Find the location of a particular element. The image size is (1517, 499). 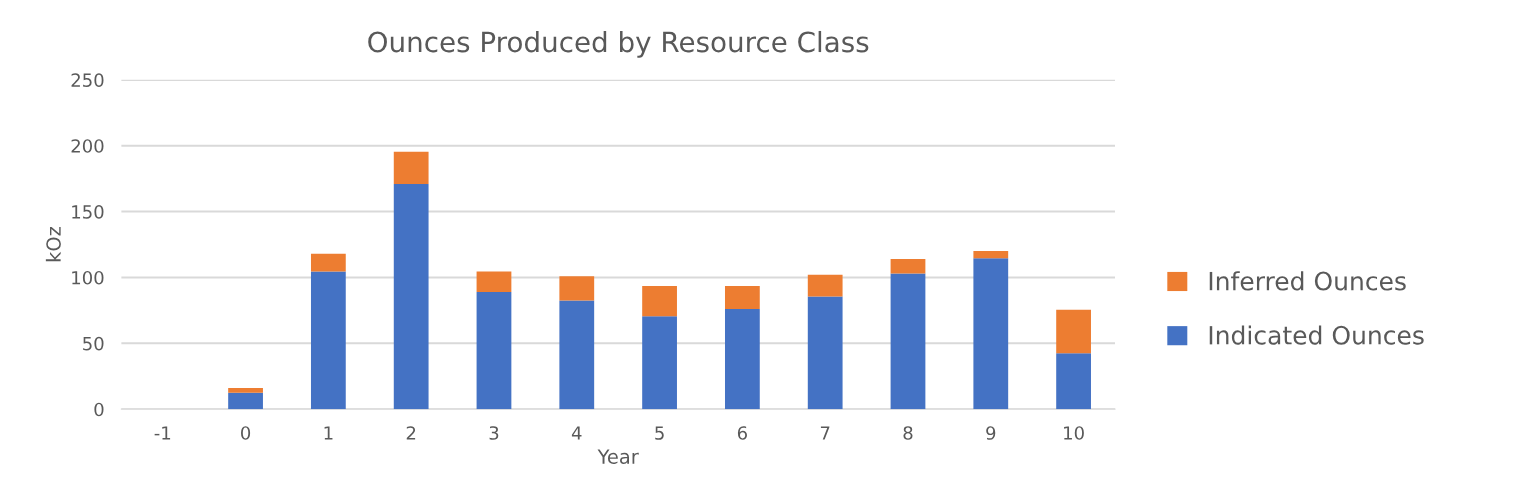

x-tick-label: 10 is located at coordinates (1074, 433).